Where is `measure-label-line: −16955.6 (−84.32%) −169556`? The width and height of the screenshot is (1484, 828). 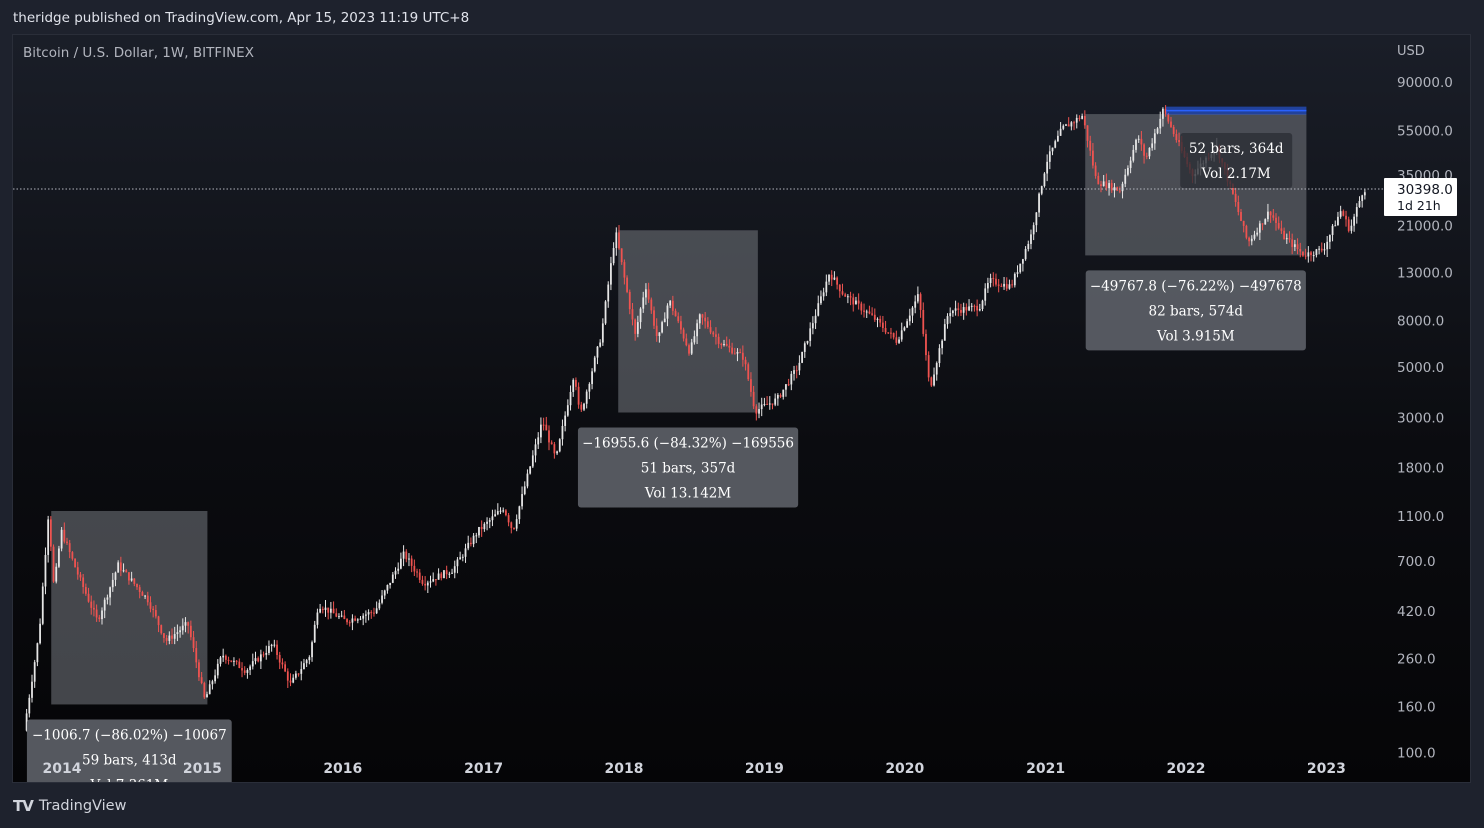
measure-label-line: −16955.6 (−84.32%) −169556 is located at coordinates (688, 443).